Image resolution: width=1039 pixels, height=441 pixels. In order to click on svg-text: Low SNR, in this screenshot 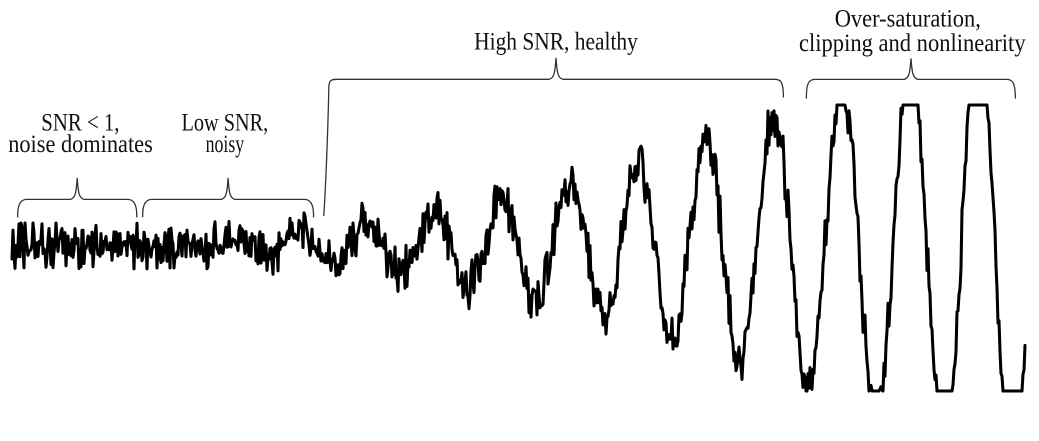, I will do `click(225, 123)`.